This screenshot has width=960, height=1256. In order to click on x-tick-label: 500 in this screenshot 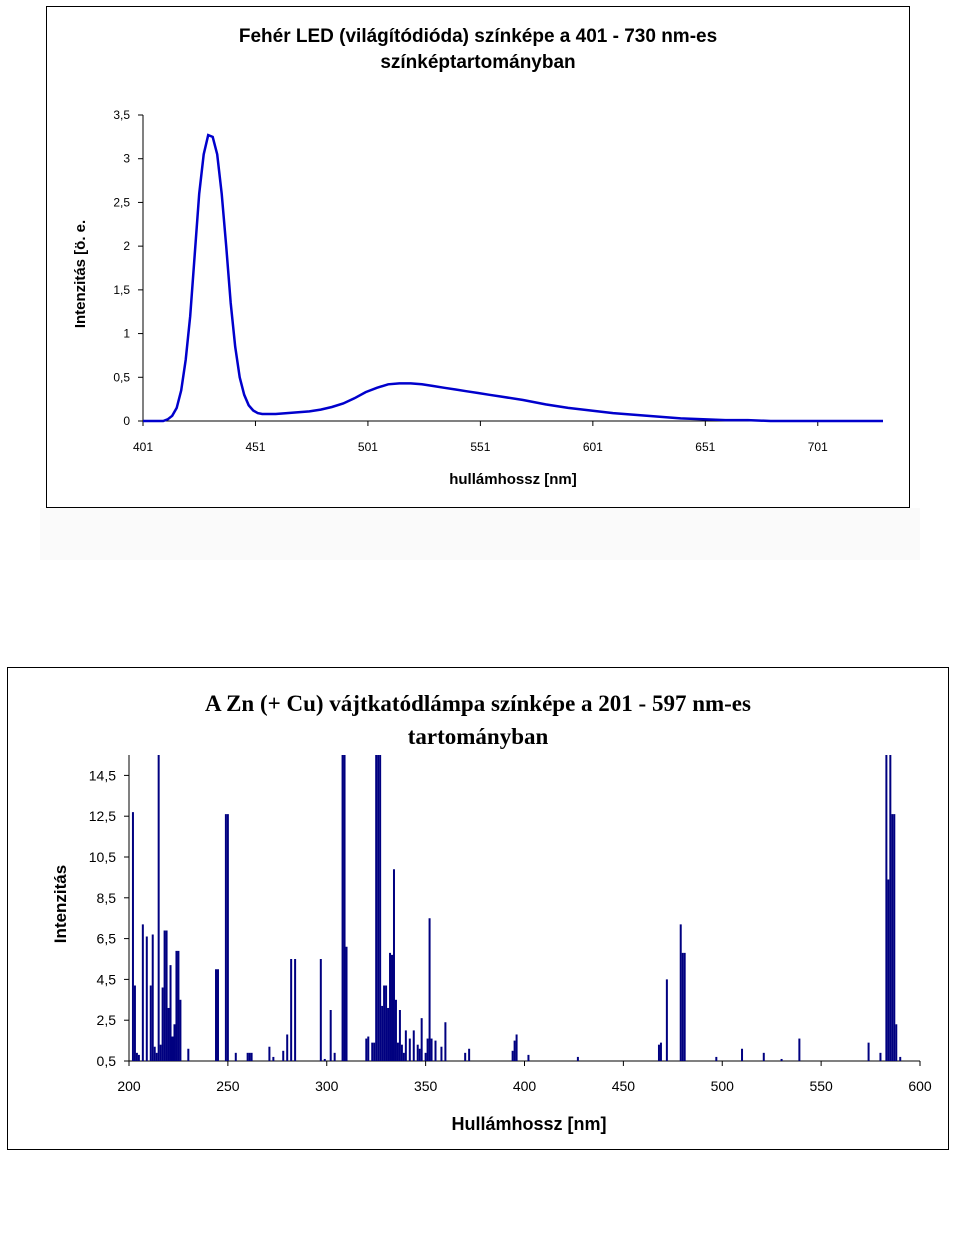, I will do `click(723, 1086)`.